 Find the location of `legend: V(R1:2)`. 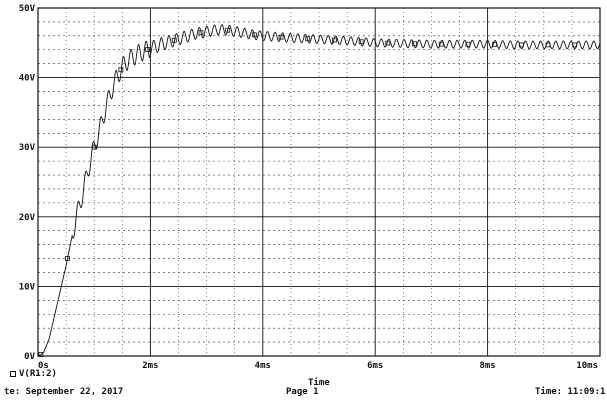

legend: V(R1:2) is located at coordinates (33, 374).